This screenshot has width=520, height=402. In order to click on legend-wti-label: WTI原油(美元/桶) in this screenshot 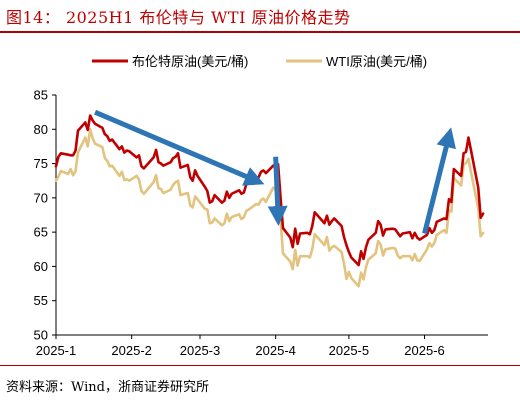, I will do `click(376, 61)`.